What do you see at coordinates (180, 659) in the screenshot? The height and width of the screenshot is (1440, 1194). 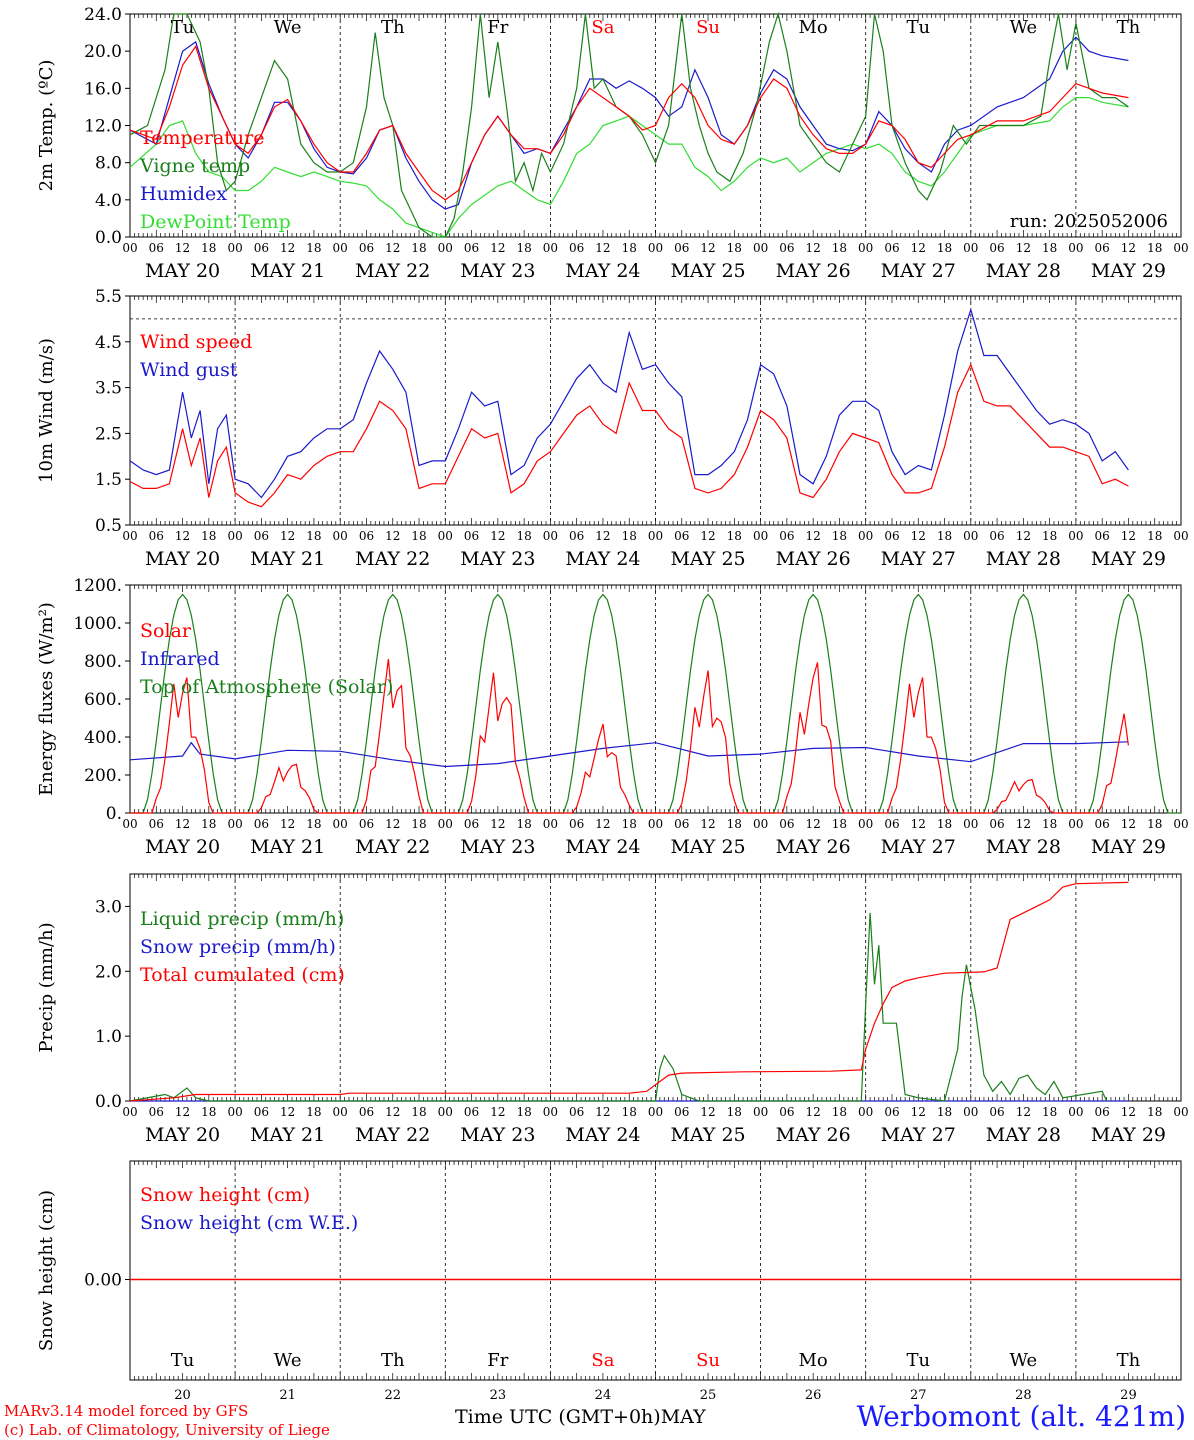 I see `legend-infrared: Infrared` at bounding box center [180, 659].